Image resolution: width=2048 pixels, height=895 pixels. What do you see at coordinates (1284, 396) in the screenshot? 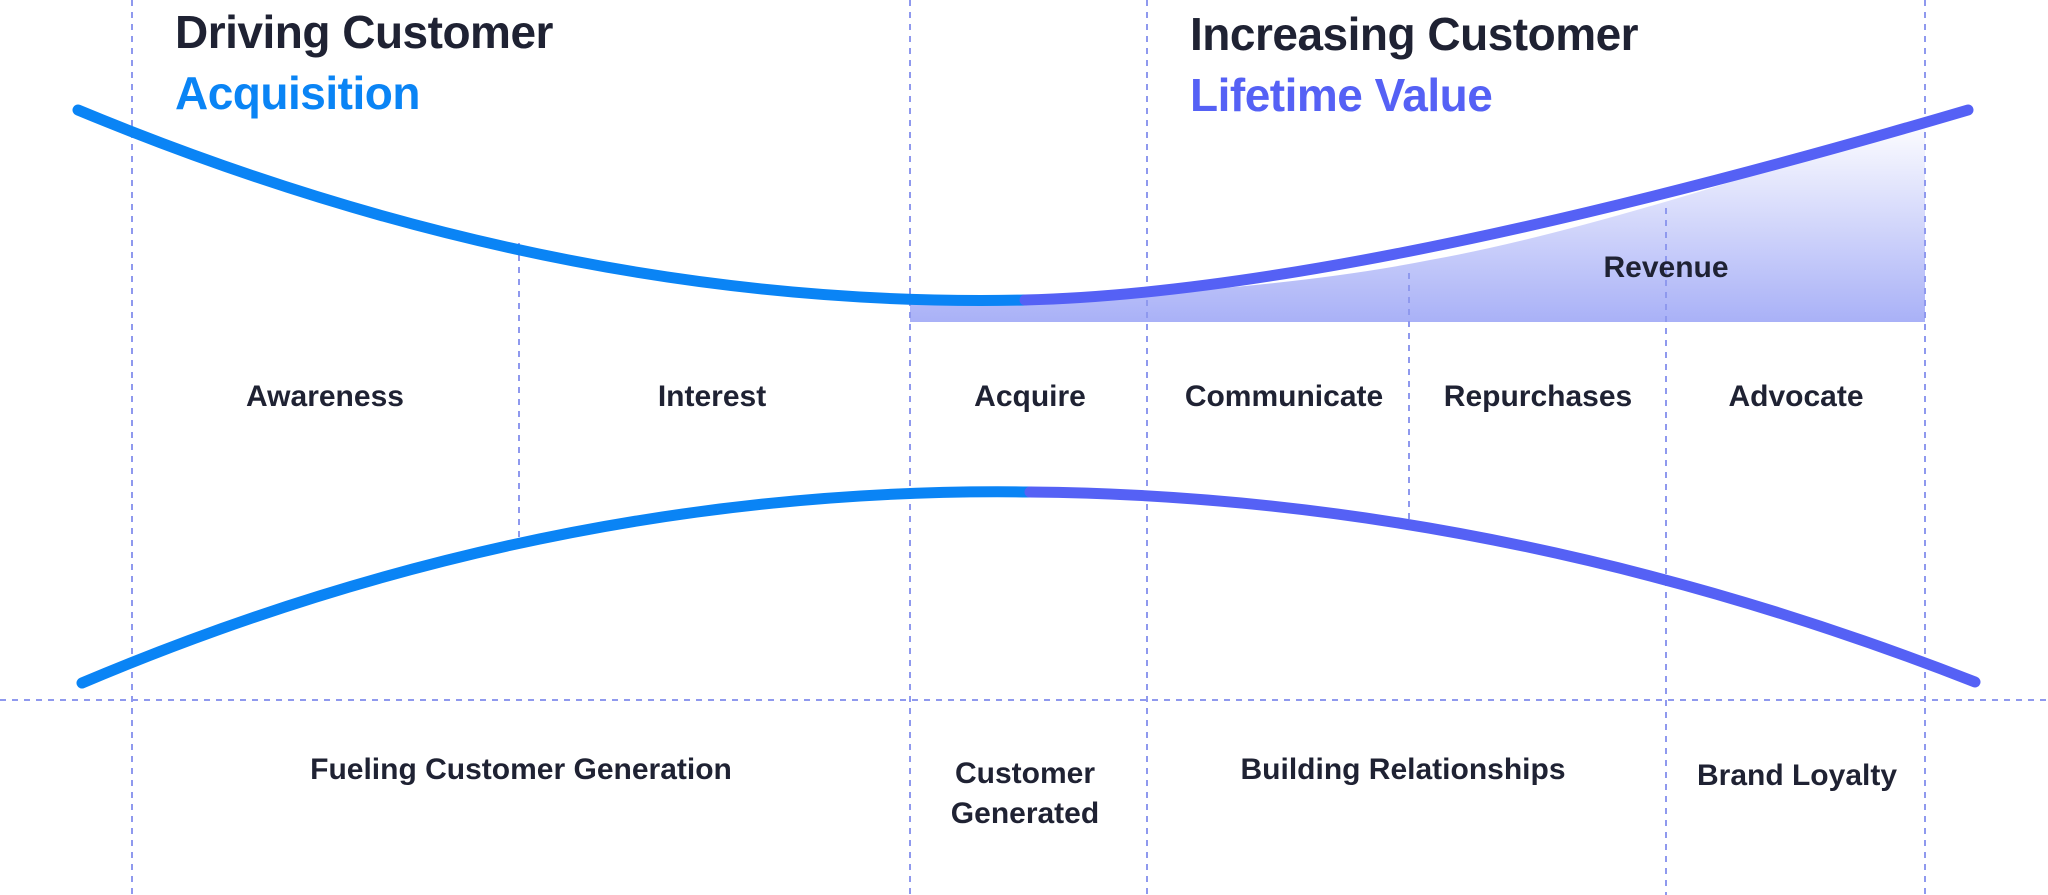
I see `stage-communicate: Communicate` at bounding box center [1284, 396].